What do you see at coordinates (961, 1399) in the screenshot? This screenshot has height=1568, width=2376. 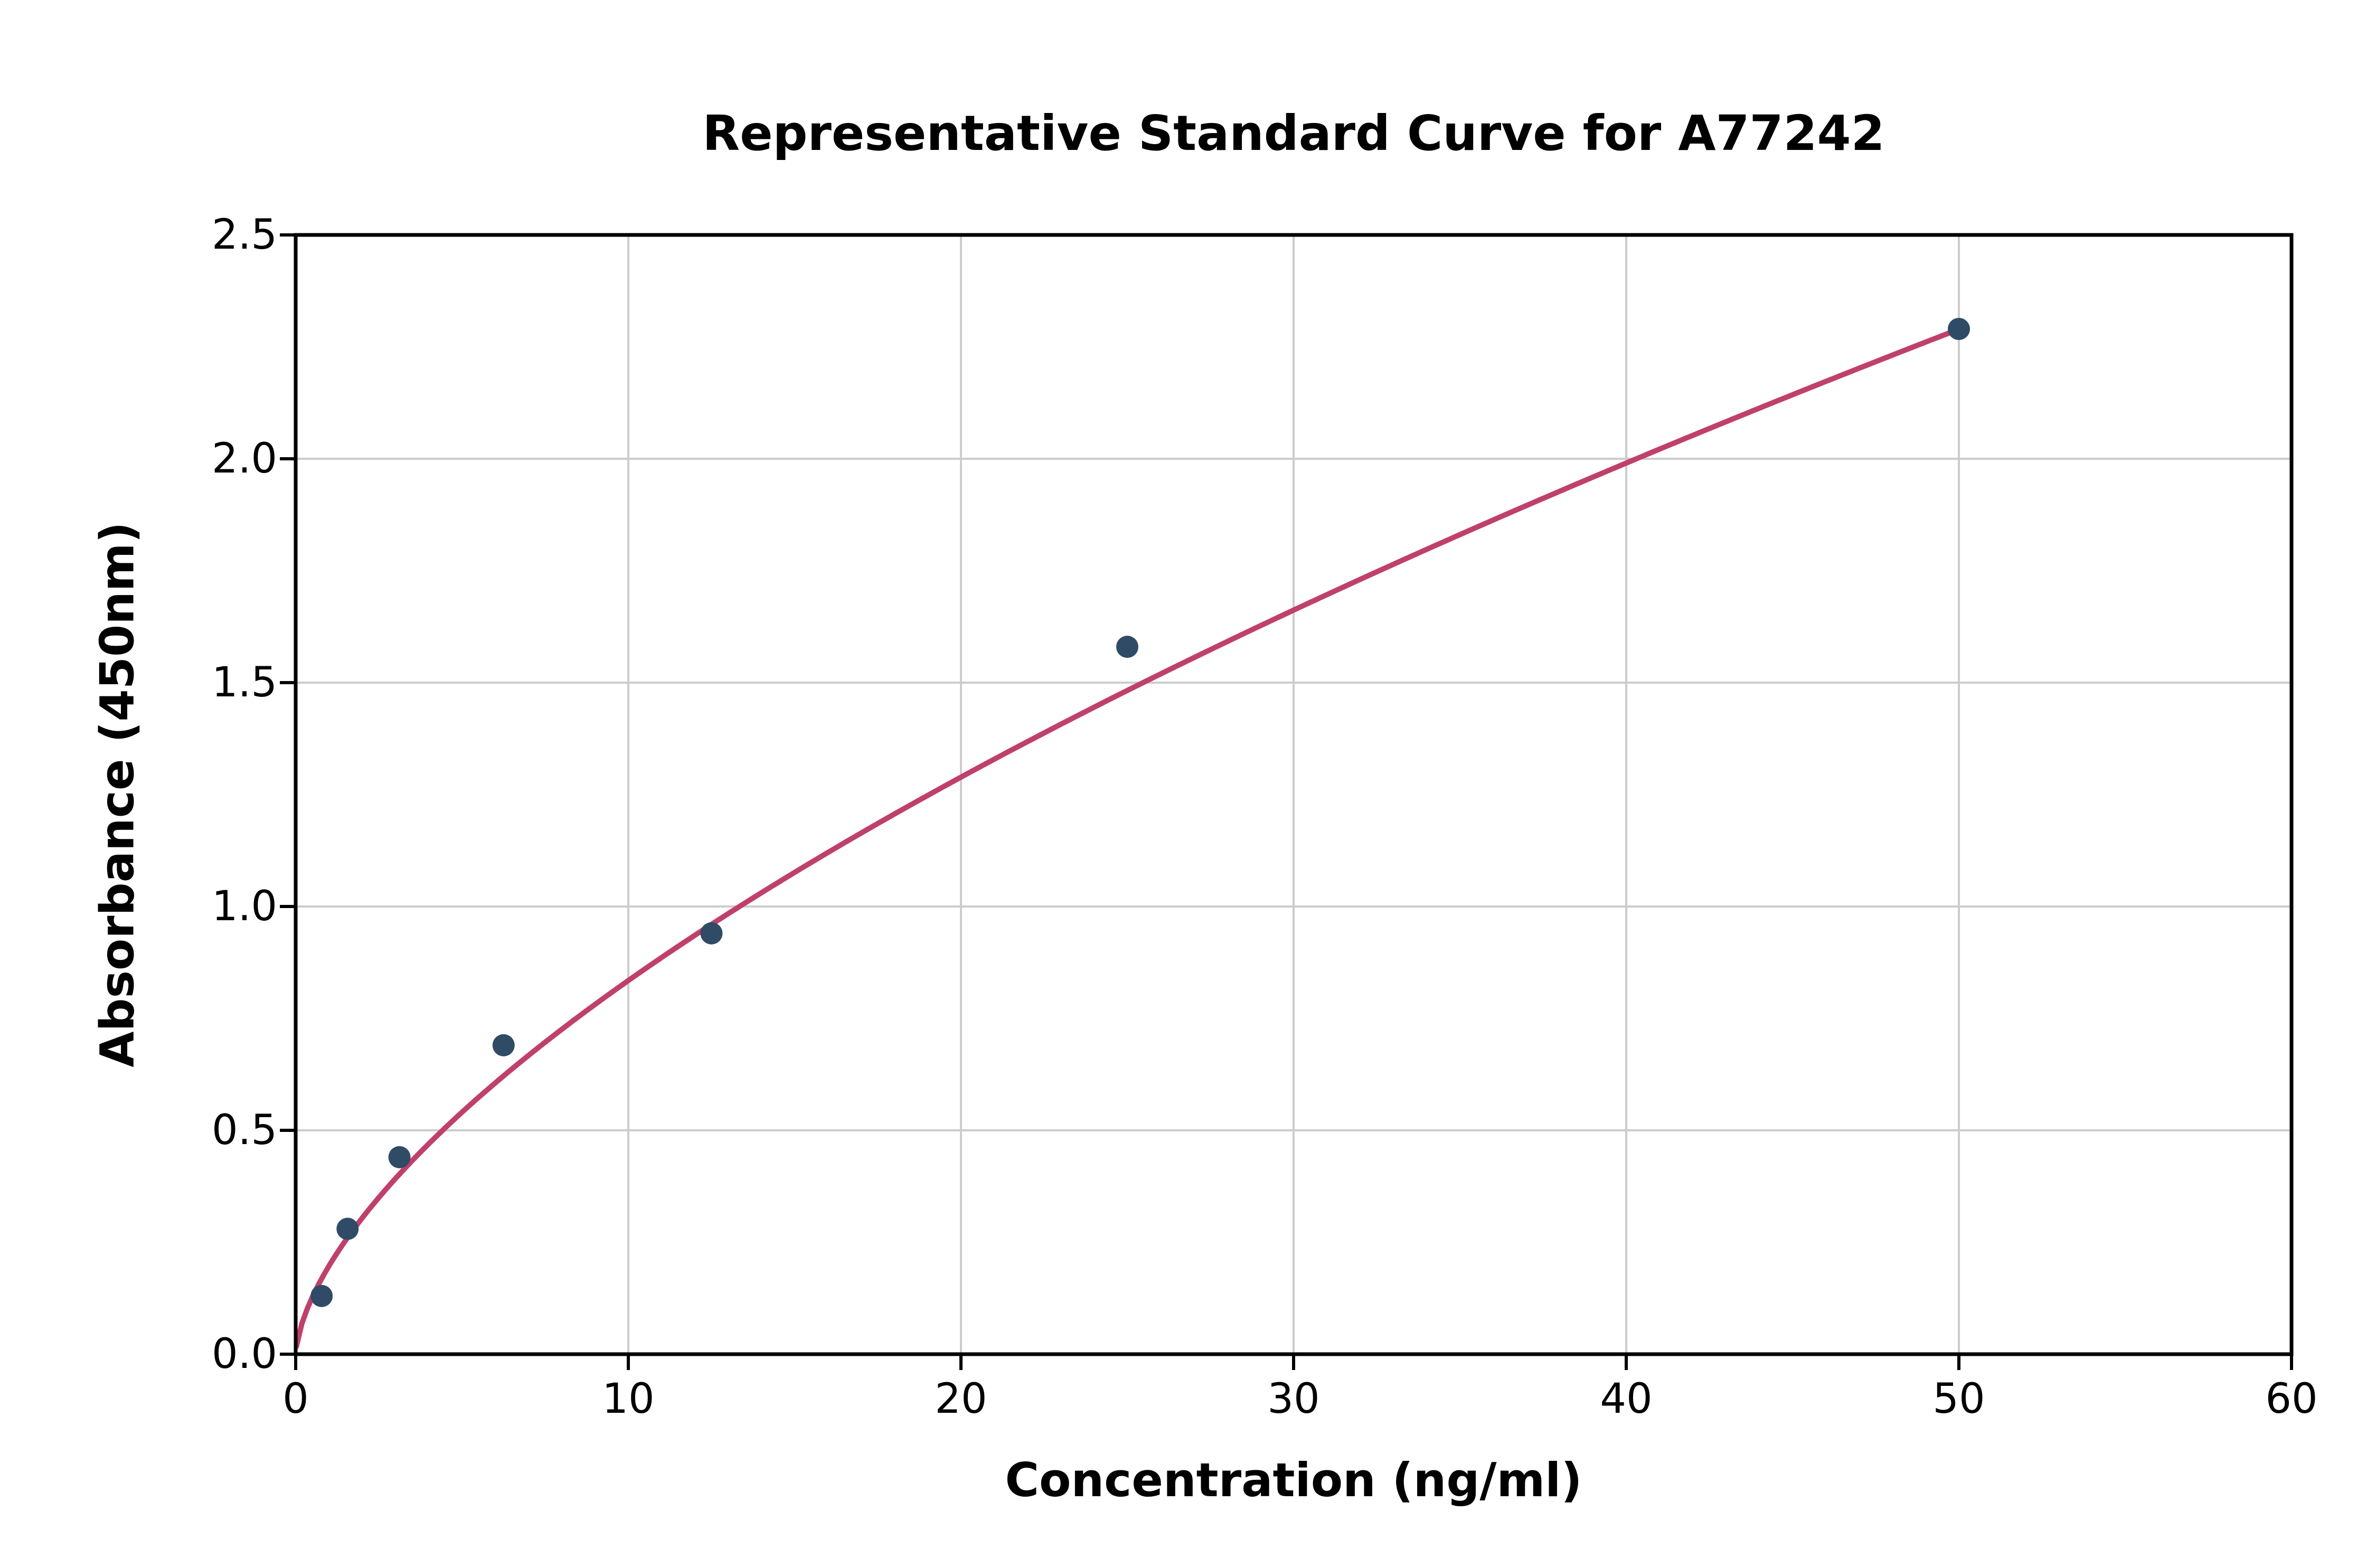 I see `x-tick-label: 20` at bounding box center [961, 1399].